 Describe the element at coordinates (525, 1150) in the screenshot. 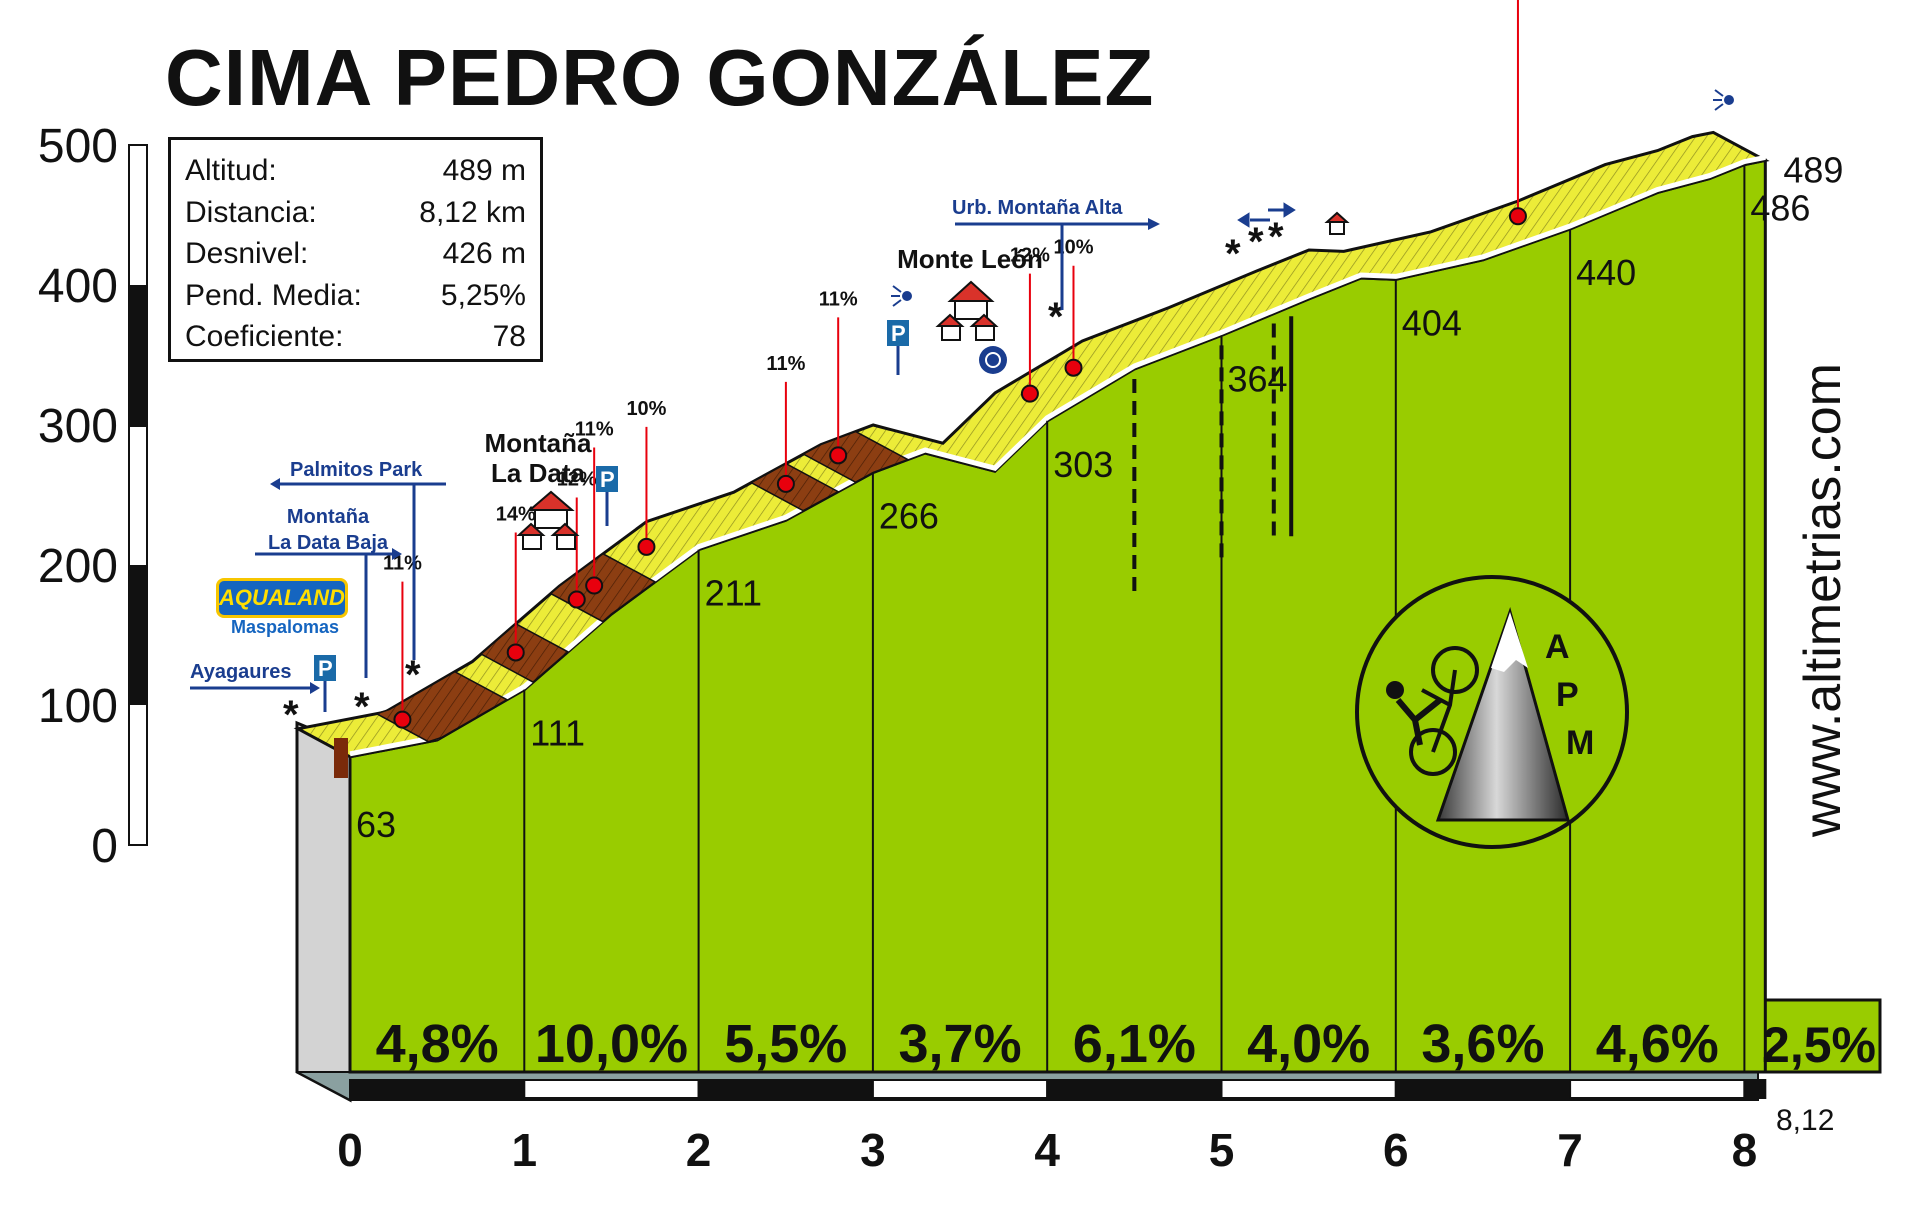

I see `x-tick-label: 1` at that location.